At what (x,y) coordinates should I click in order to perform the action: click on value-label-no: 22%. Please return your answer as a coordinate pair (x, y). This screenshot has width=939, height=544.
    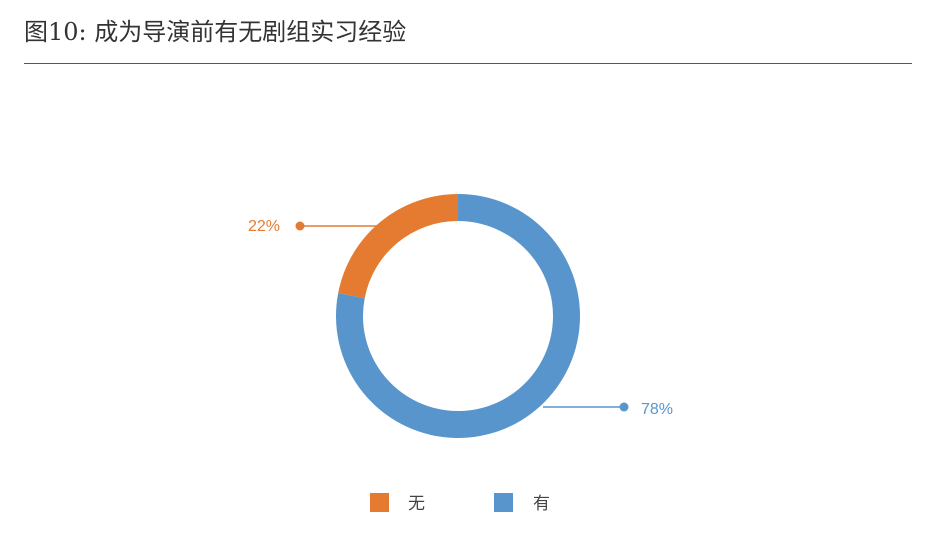
    Looking at the image, I should click on (264, 226).